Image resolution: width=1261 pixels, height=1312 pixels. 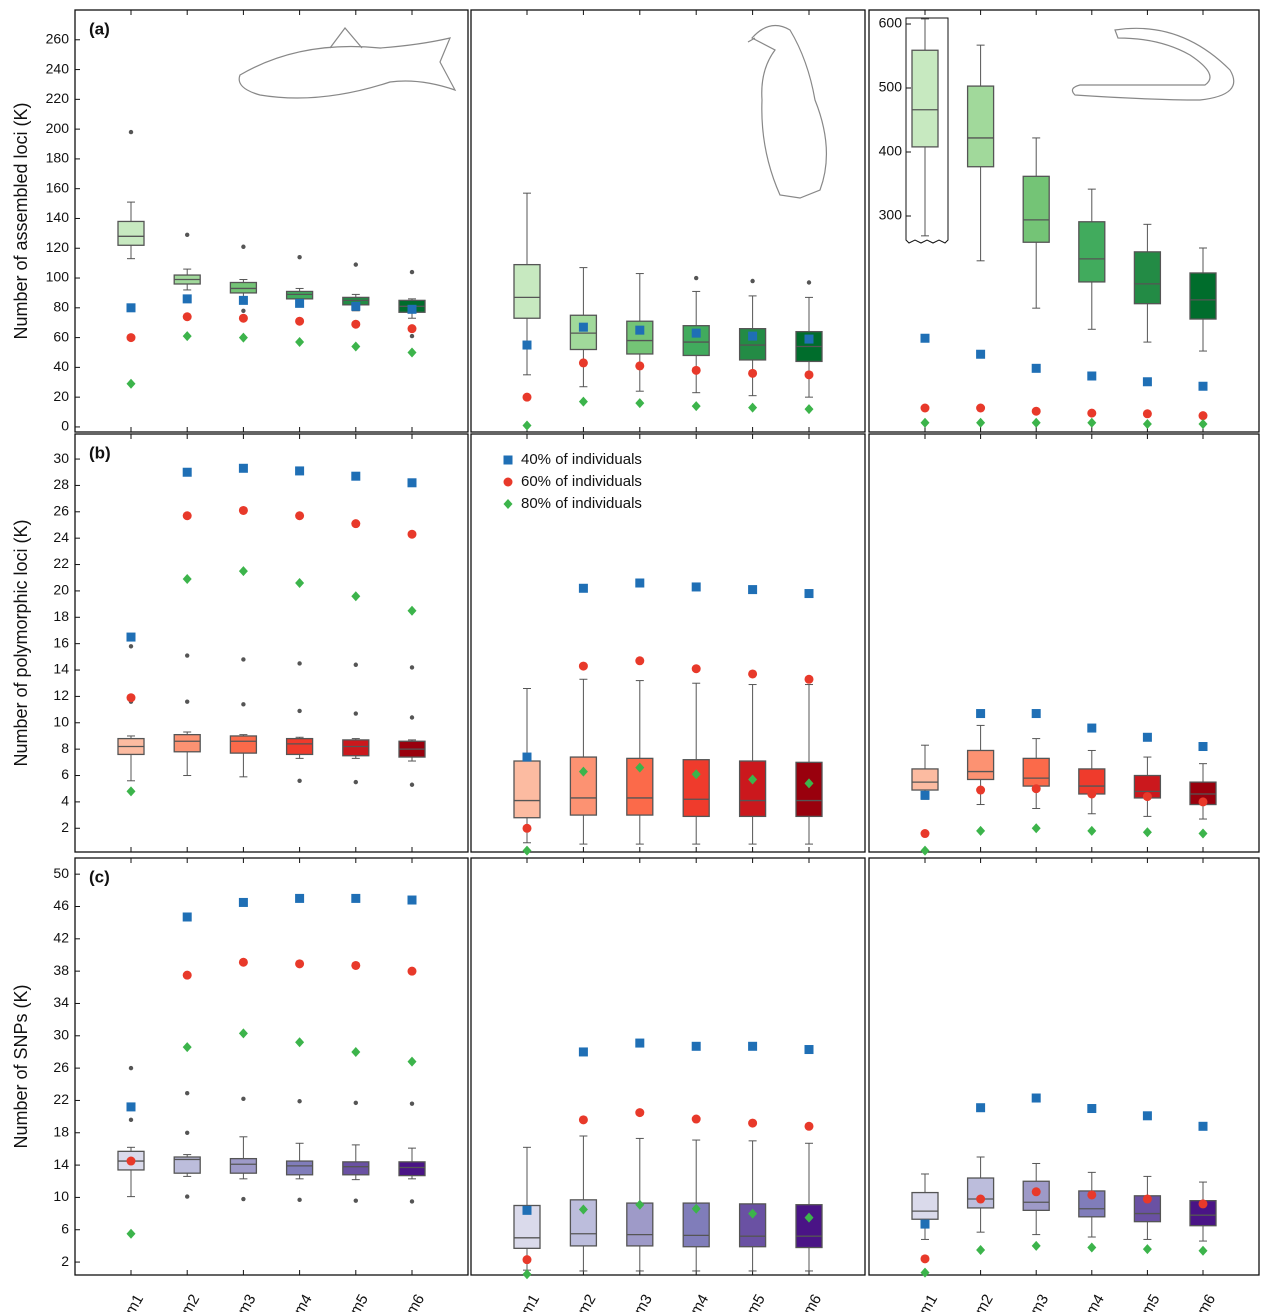 I want to click on y-tick-label: 240, so click(x=58, y=68).